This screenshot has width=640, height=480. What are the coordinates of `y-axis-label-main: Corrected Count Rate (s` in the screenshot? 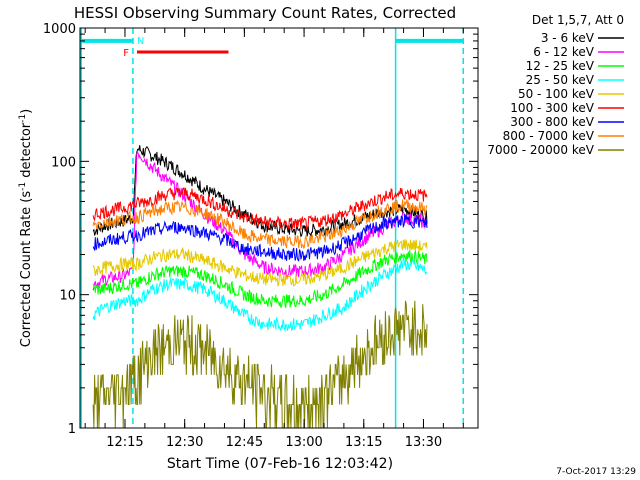 It's located at (26, 269).